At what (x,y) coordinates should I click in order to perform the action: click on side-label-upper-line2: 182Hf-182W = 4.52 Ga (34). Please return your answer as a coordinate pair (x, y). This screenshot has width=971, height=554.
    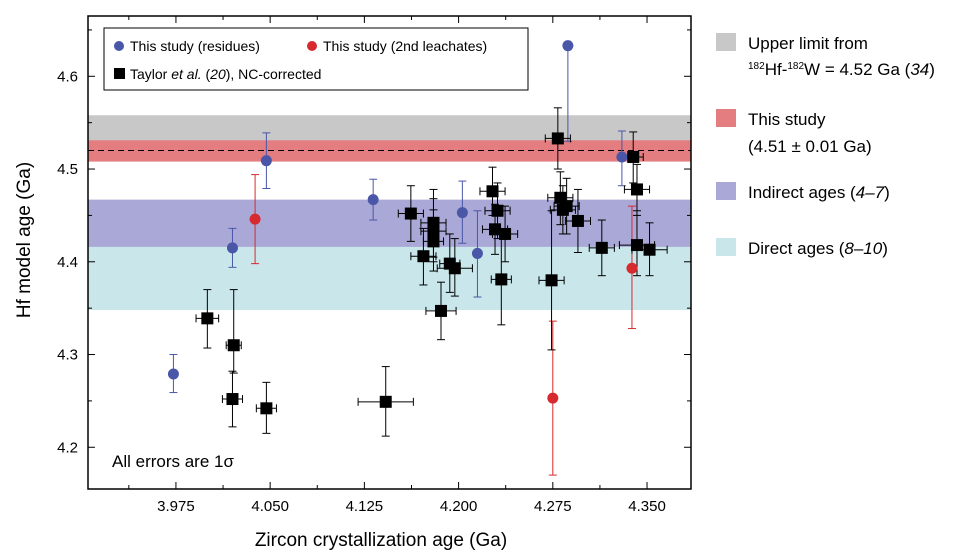
    Looking at the image, I should click on (841, 69).